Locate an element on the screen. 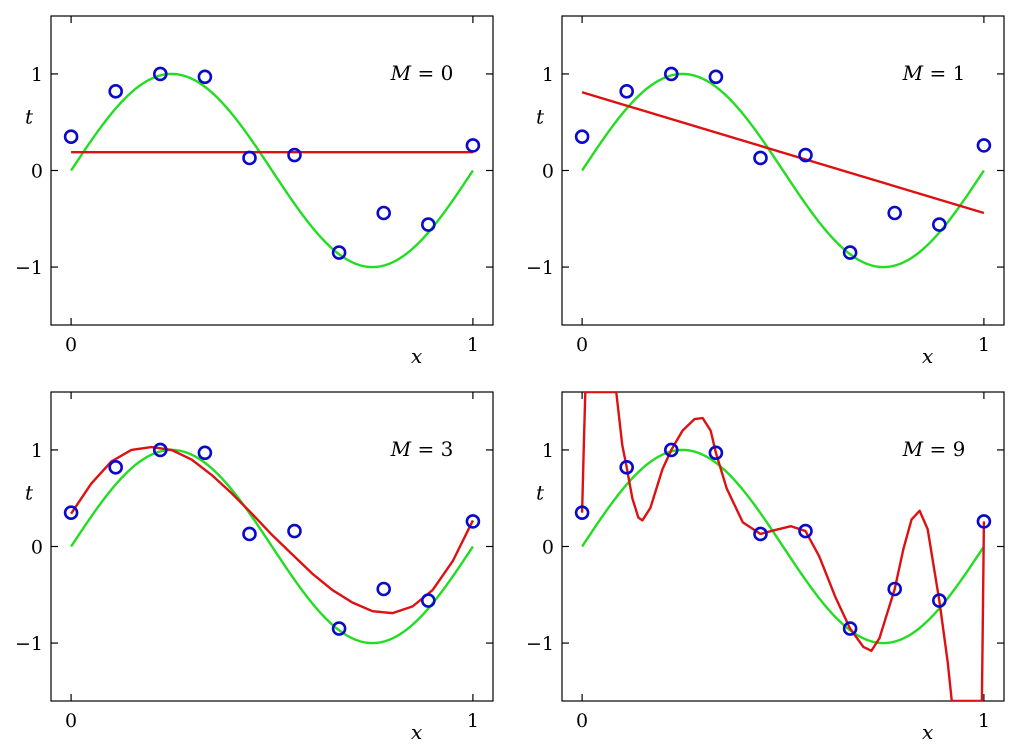 This screenshot has height=750, width=1024. model-order-annotation: M = 9 is located at coordinates (934, 449).